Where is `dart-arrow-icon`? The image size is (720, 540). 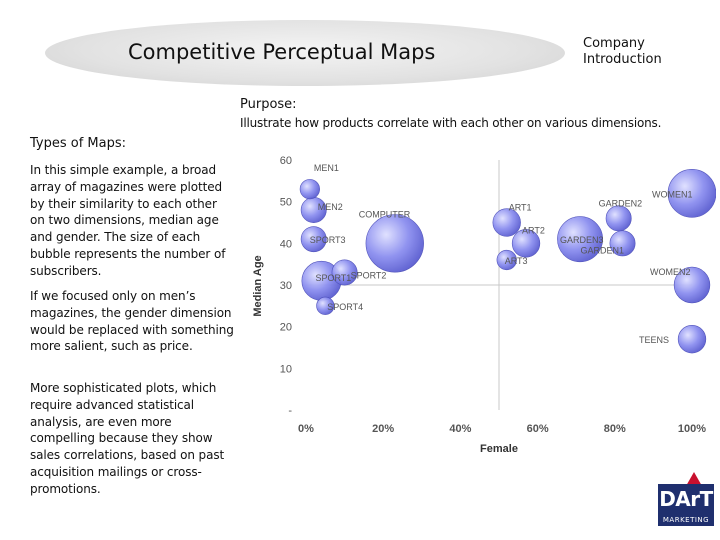 dart-arrow-icon is located at coordinates (694, 479).